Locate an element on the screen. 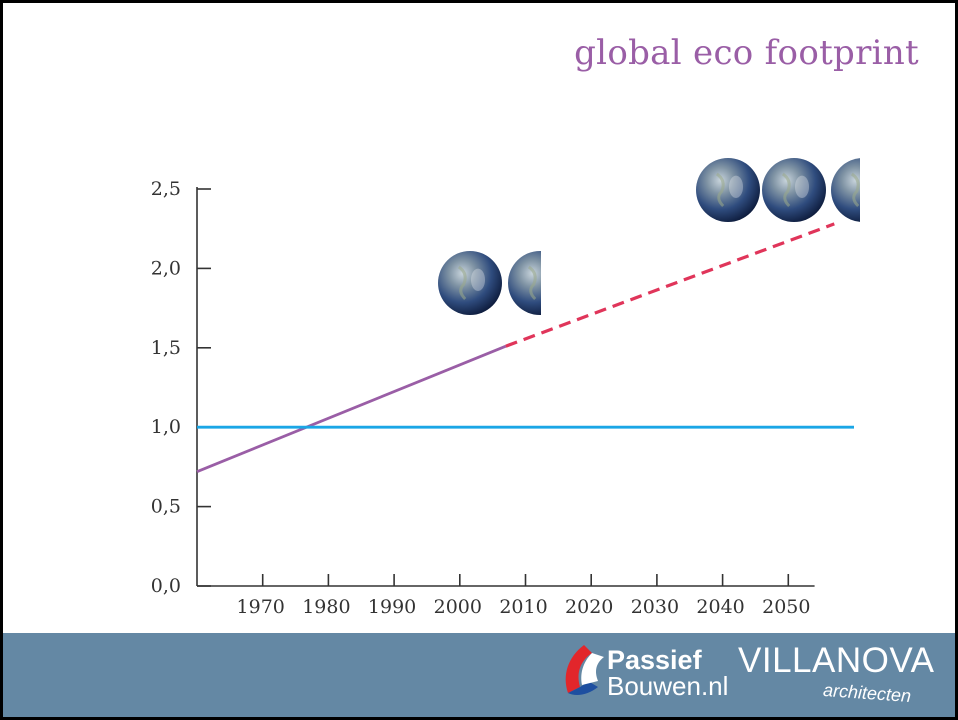  earth-5-half is located at coordinates (854, 190).